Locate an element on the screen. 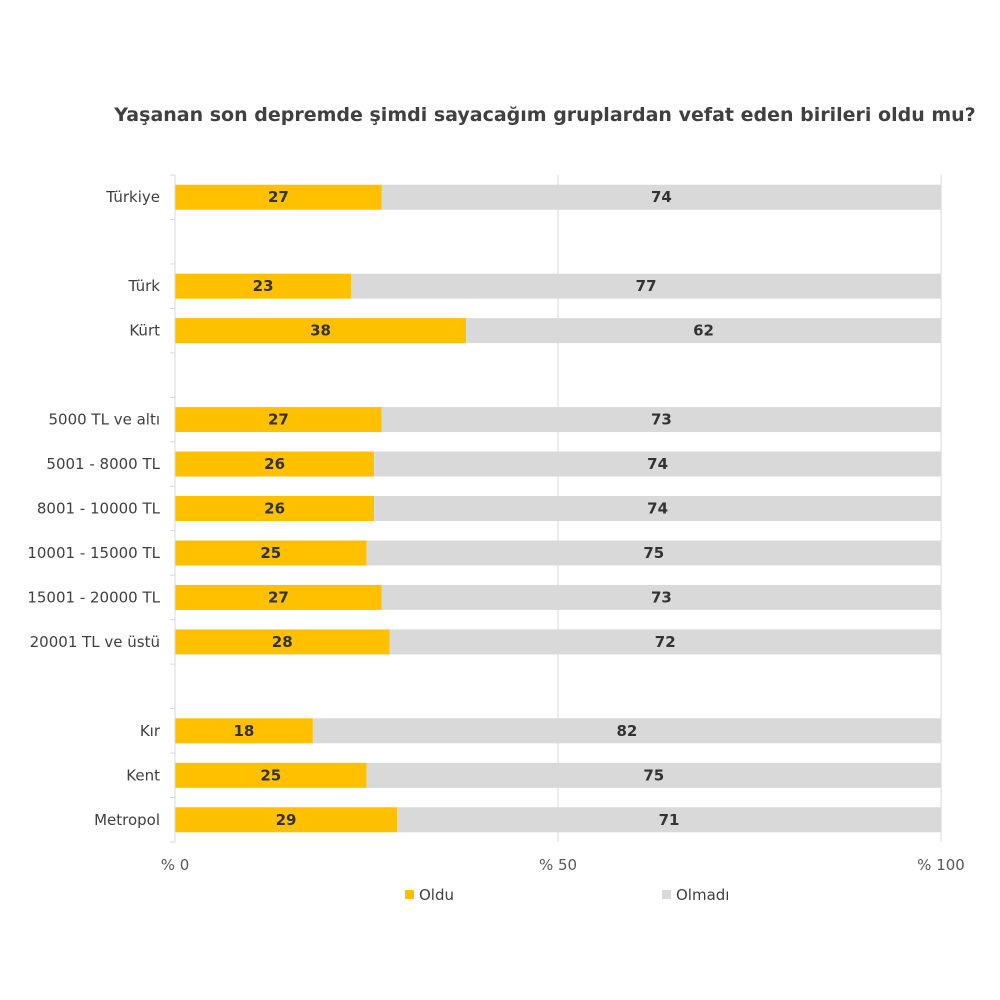  data-label: 18 is located at coordinates (244, 731).